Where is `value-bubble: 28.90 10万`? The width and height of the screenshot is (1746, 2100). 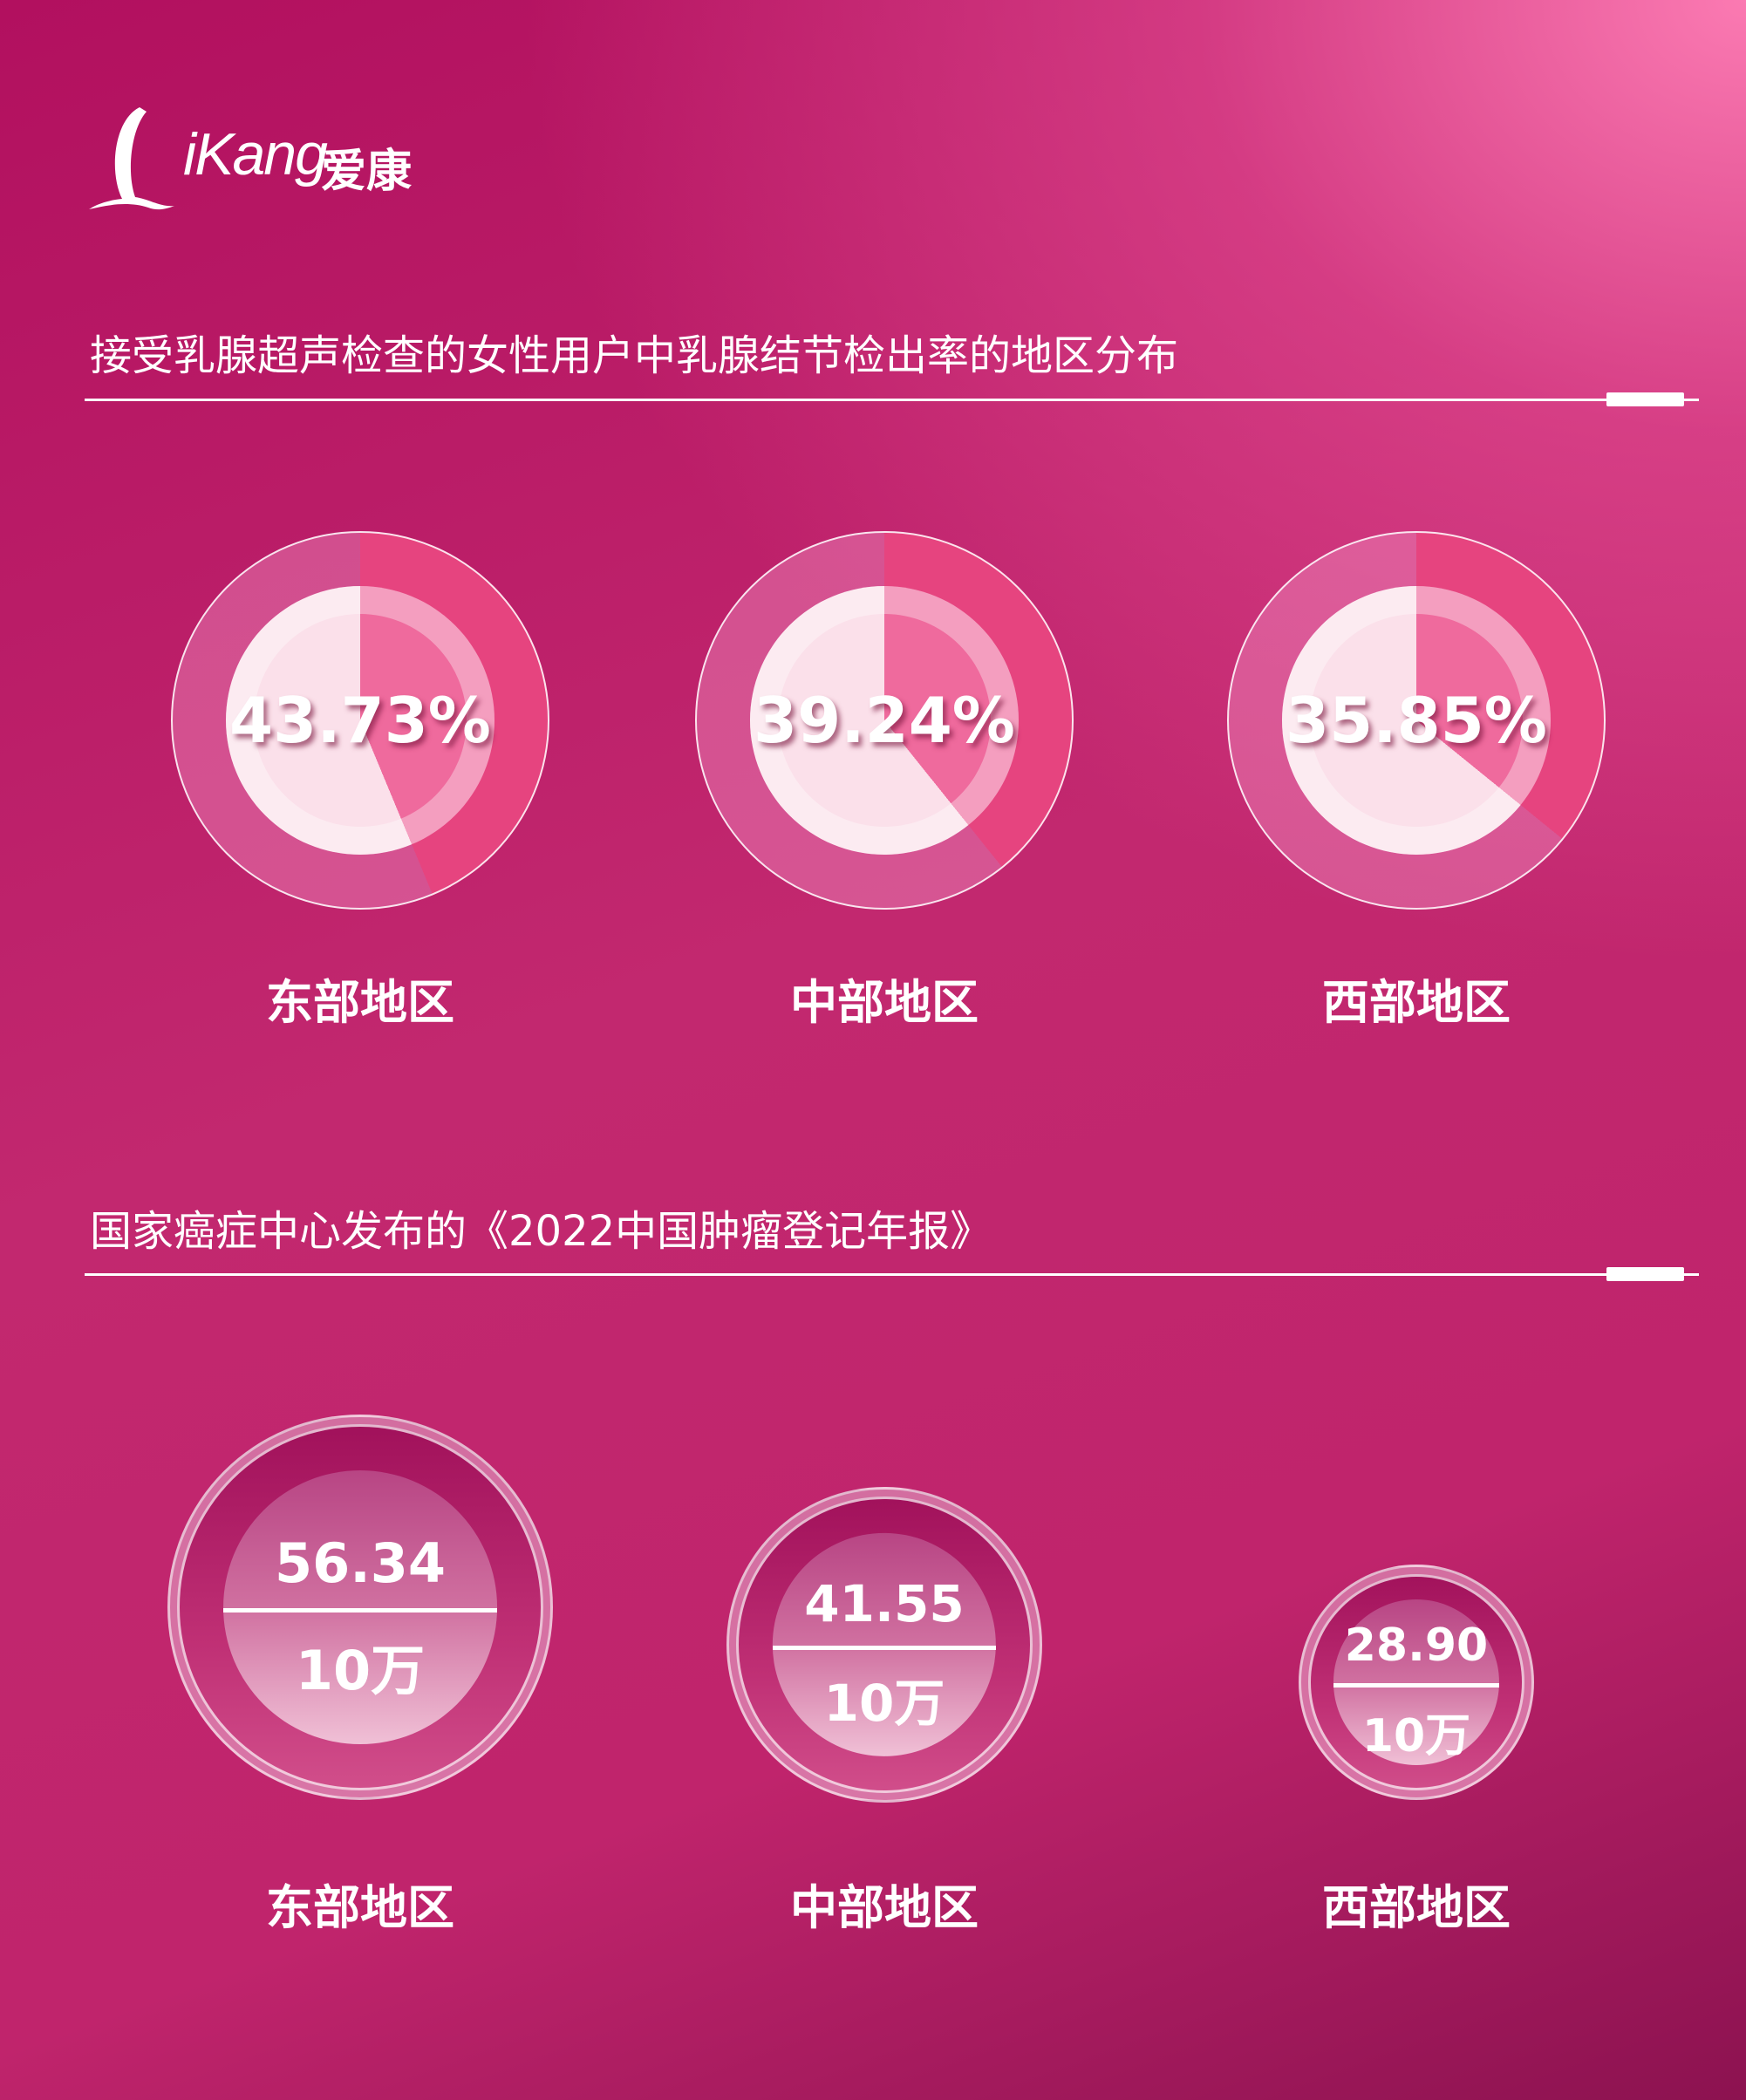
value-bubble: 28.90 10万 is located at coordinates (1416, 1682).